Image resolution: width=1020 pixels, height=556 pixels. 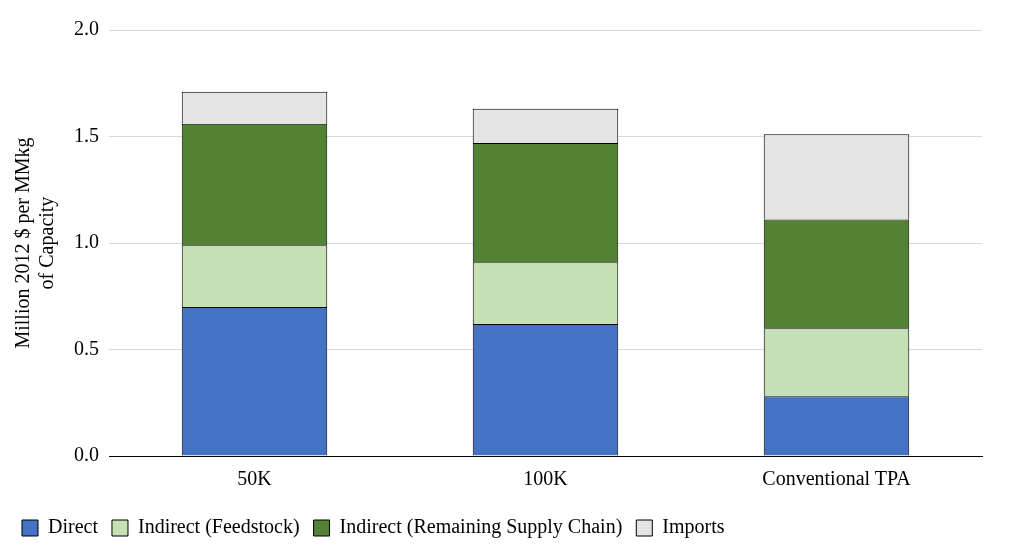 I want to click on x-tick-label: 100K, so click(x=546, y=478).